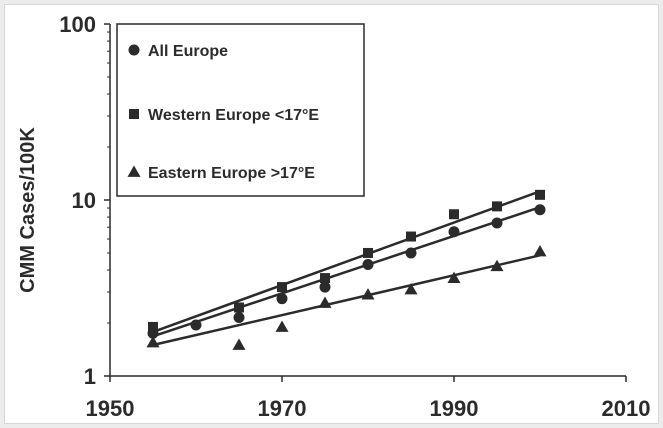 Image resolution: width=663 pixels, height=428 pixels. What do you see at coordinates (134, 50) in the screenshot?
I see `legend-marker-circle` at bounding box center [134, 50].